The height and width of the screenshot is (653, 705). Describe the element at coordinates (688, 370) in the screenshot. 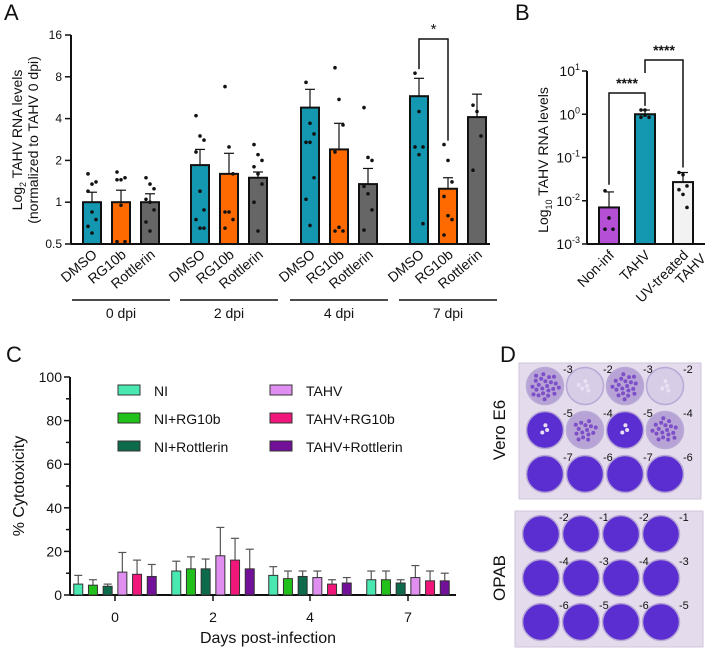

I see `dilution-label: -2` at that location.